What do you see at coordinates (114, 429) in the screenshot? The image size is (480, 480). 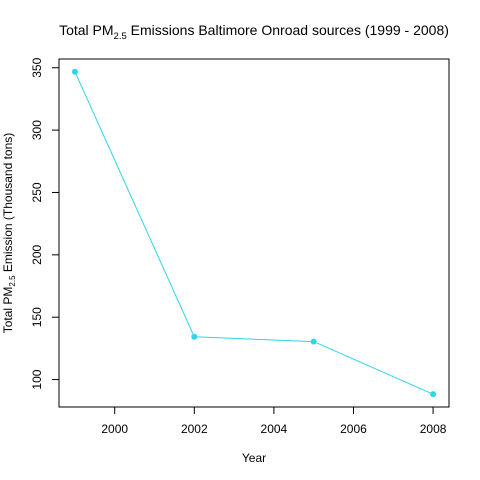 I see `x-tick-label: 2000` at bounding box center [114, 429].